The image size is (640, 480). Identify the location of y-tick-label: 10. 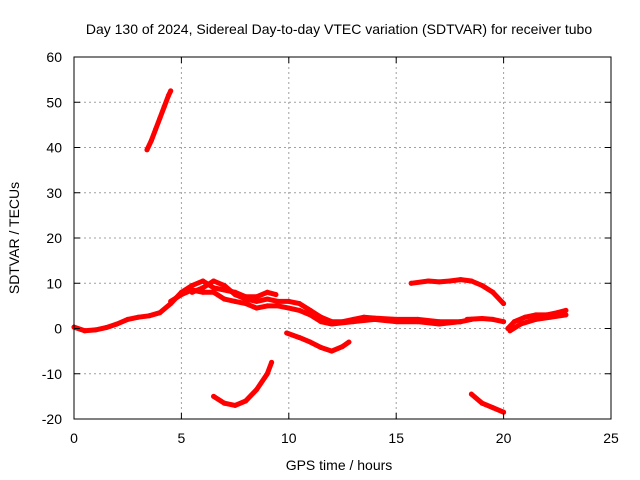
(54, 283).